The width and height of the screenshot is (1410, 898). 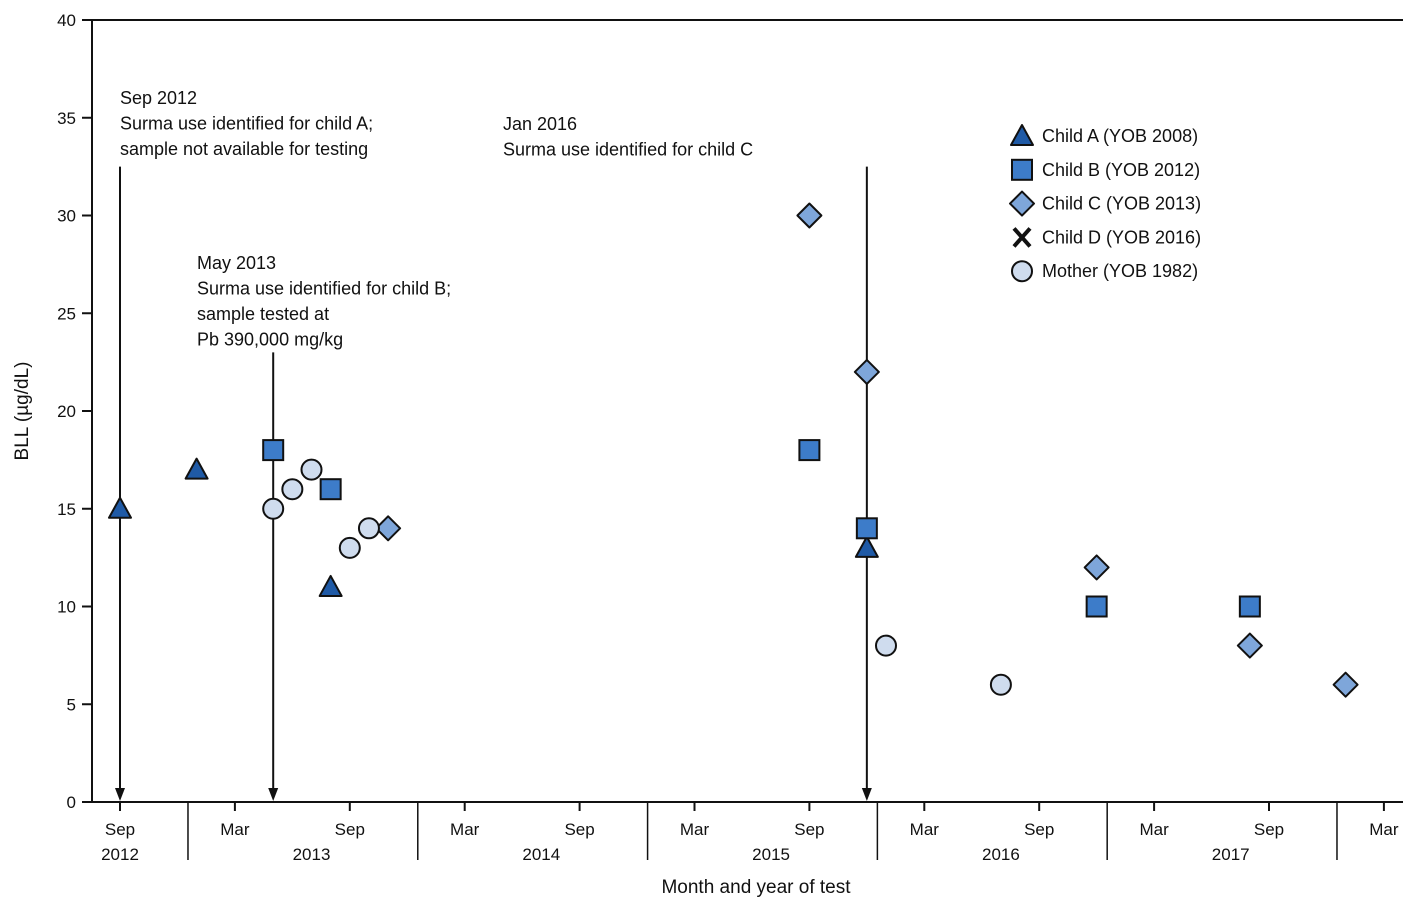 I want to click on annotation-text: Surma use identified for child C, so click(x=628, y=150).